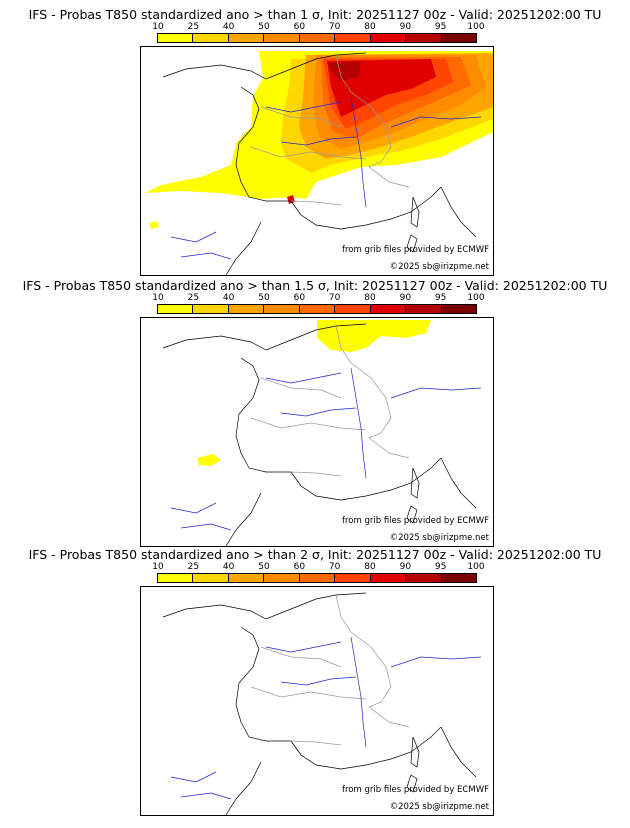  I want to click on prob-patch-pyrenees, so click(291, 199).